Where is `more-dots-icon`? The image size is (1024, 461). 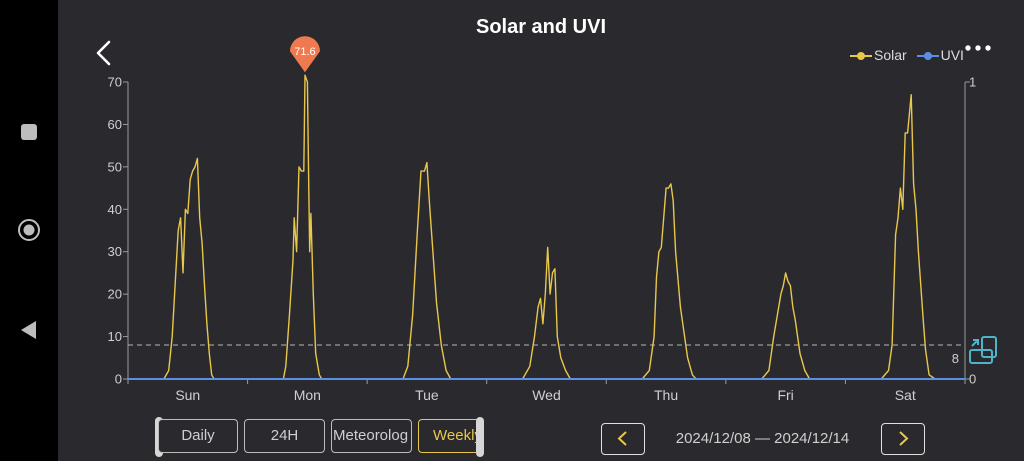
more-dots-icon is located at coordinates (978, 48).